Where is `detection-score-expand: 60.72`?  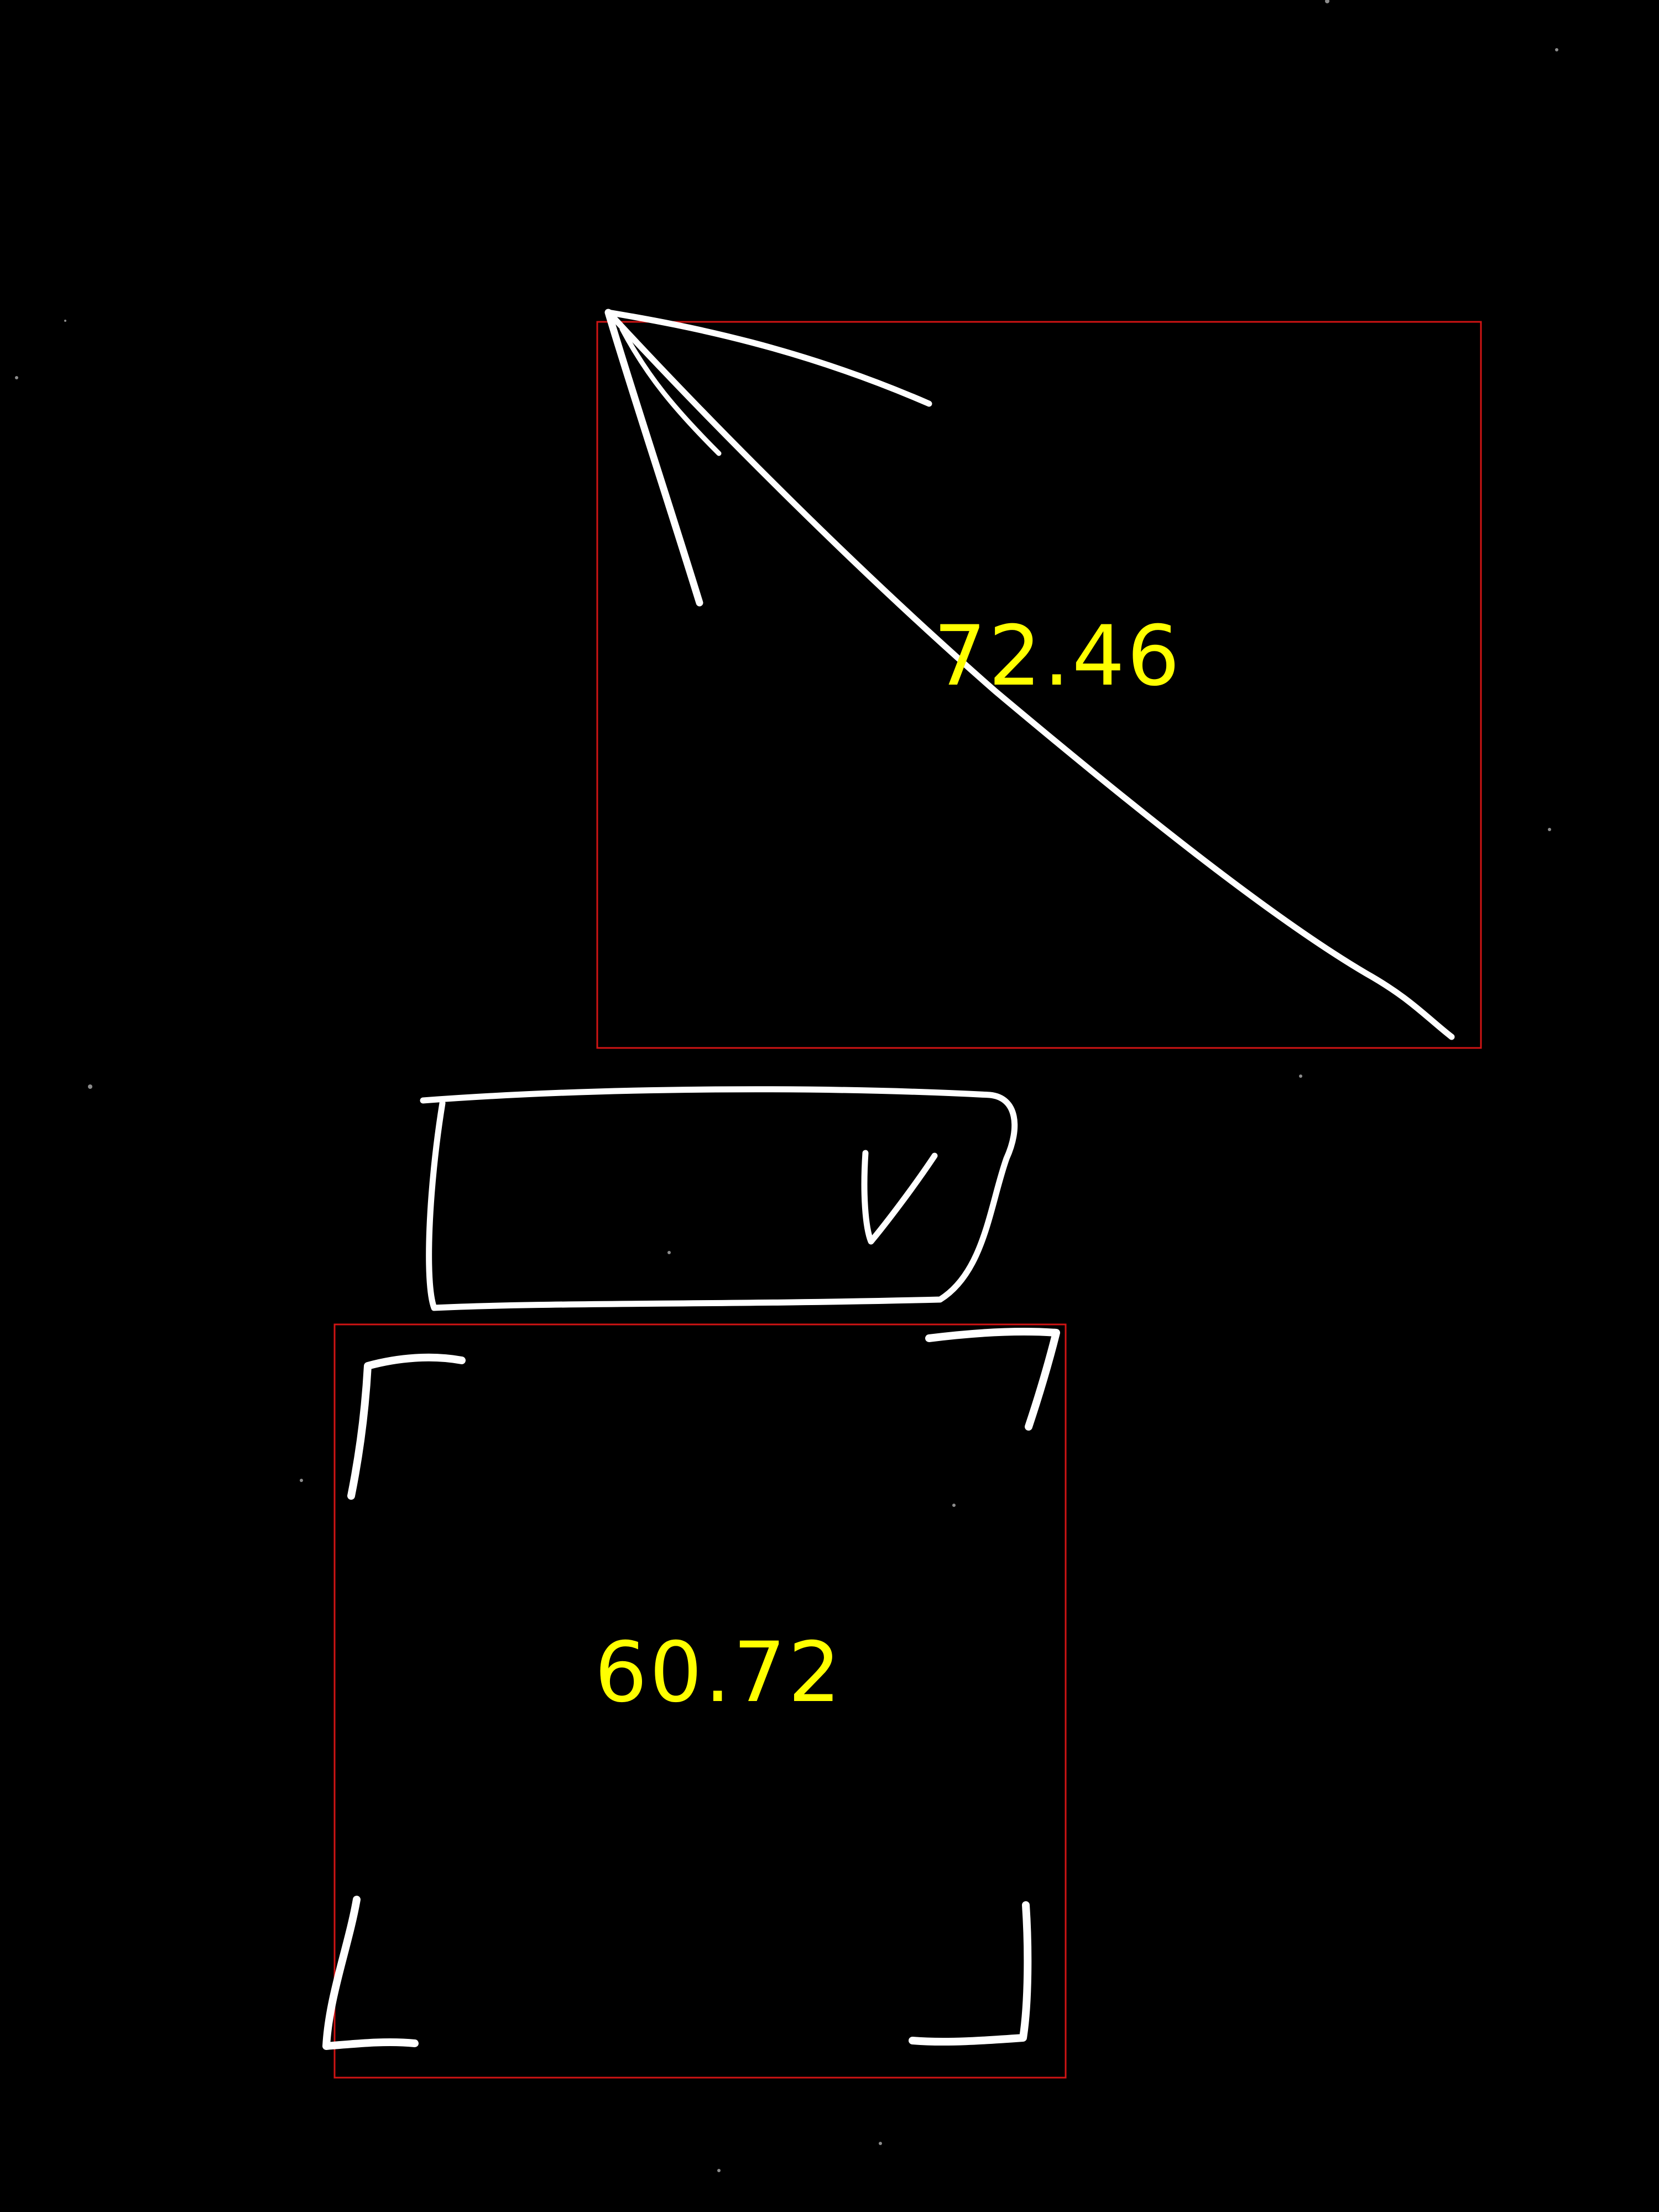
detection-score-expand: 60.72 is located at coordinates (718, 1673).